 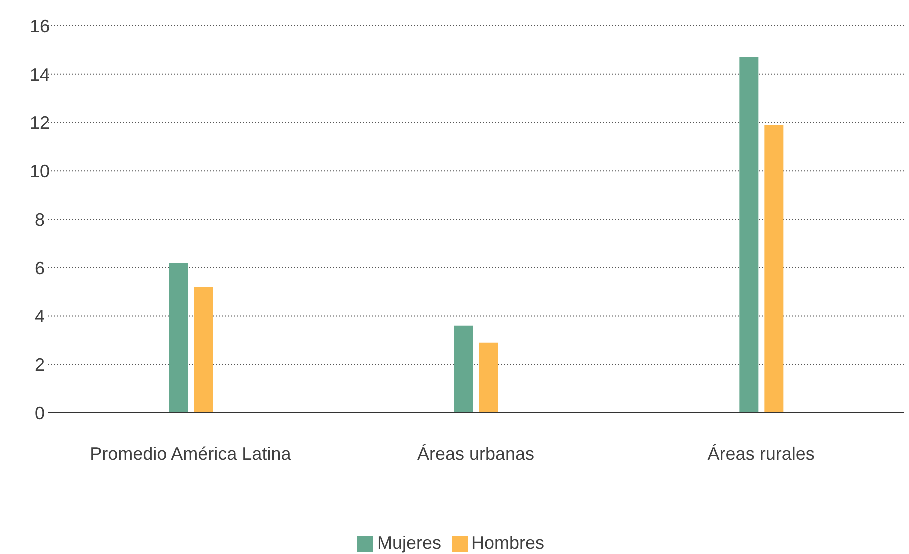 I want to click on y-tick-label: 0, so click(x=40, y=413).